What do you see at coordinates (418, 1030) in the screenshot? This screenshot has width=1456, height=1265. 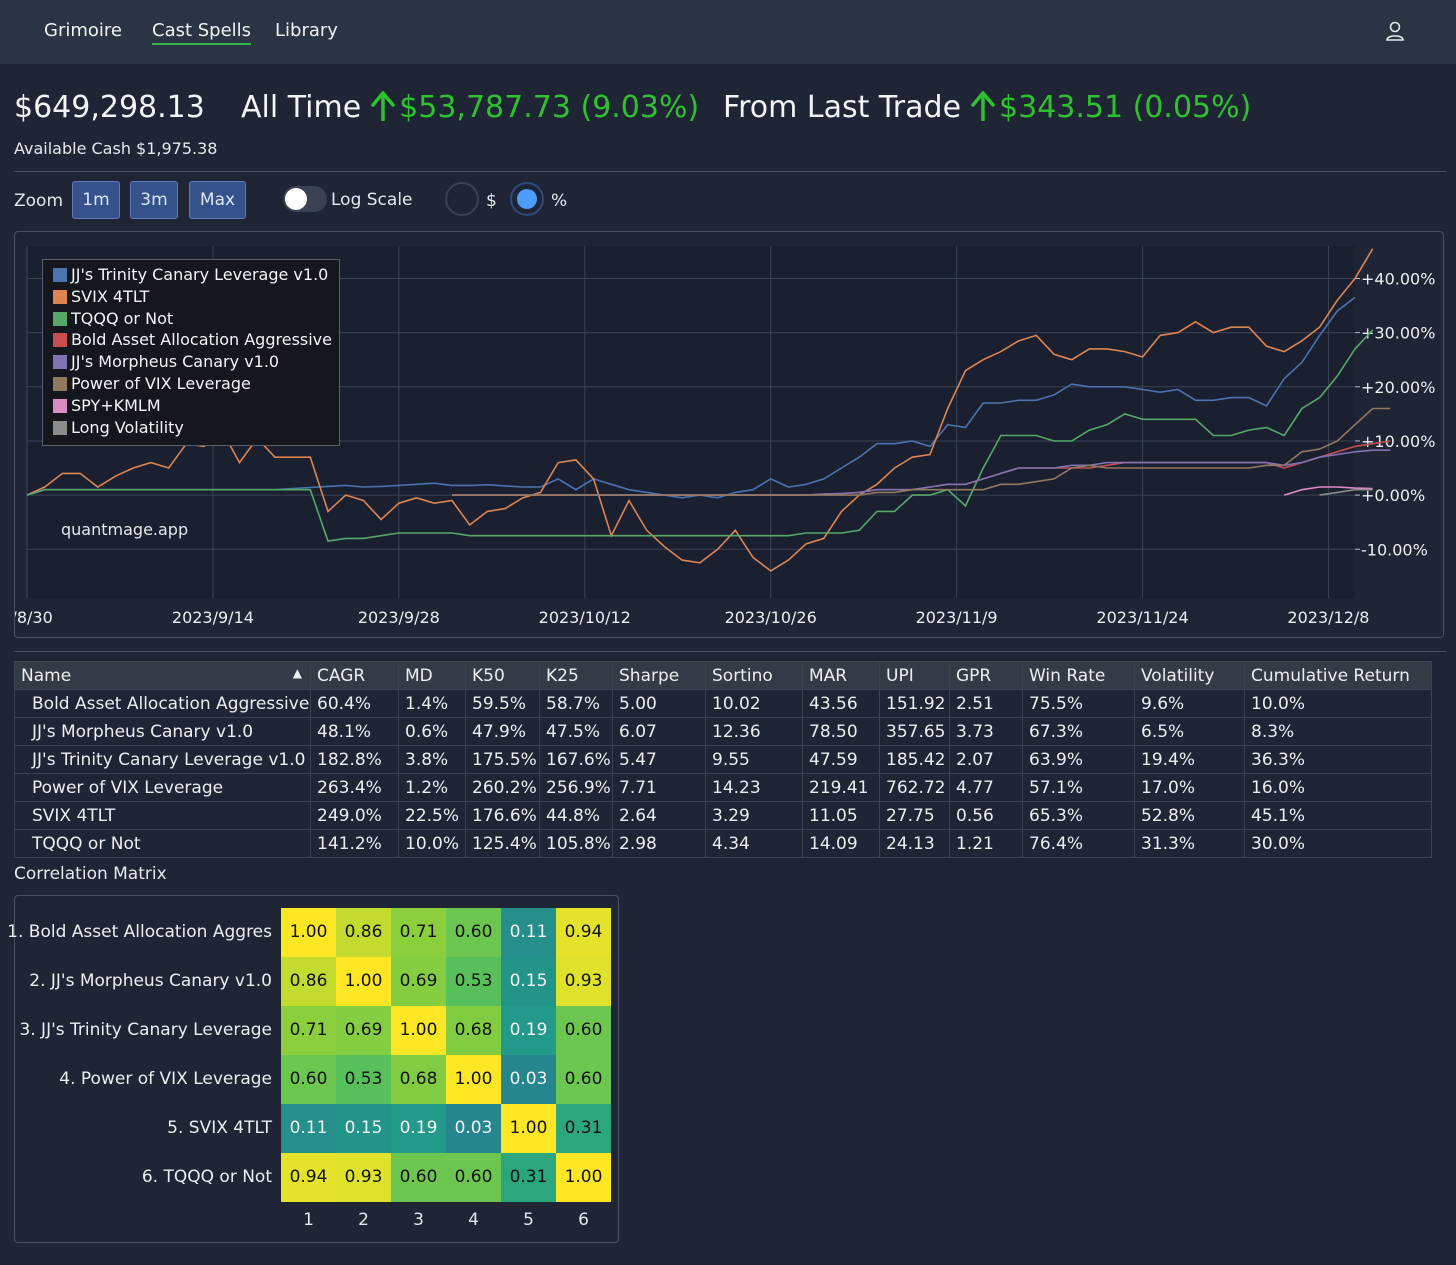 I see `correlation-cell: 1.00` at bounding box center [418, 1030].